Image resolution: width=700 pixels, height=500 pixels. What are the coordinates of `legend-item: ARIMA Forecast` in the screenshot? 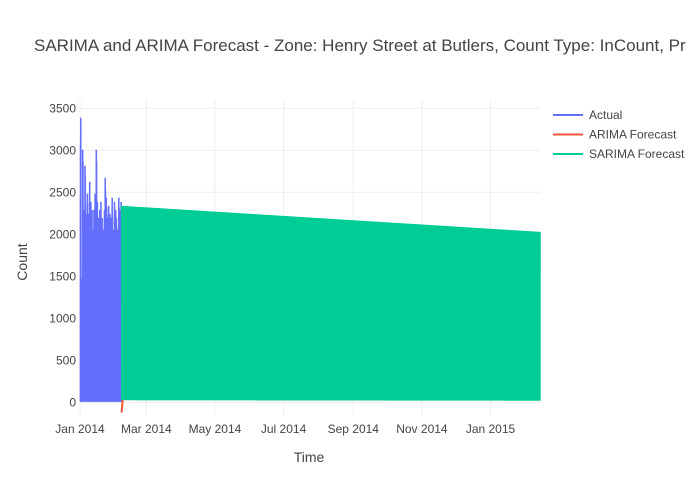 It's located at (615, 135).